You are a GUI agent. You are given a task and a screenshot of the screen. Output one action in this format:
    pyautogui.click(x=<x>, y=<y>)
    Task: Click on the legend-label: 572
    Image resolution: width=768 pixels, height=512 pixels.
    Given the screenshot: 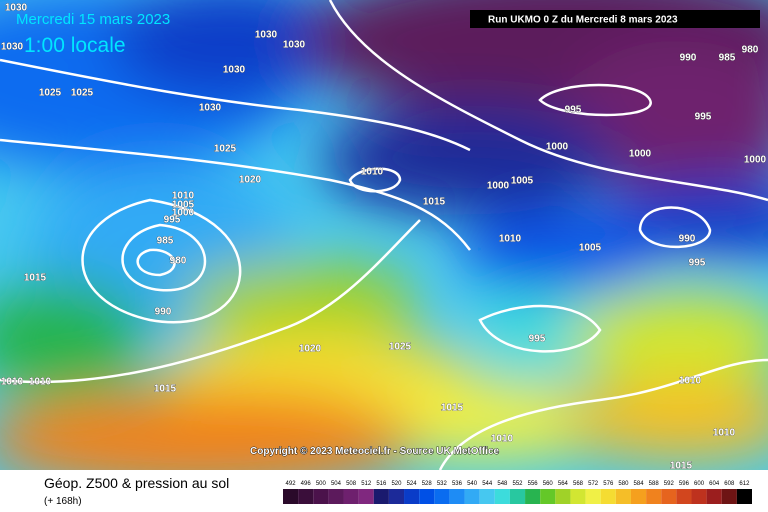 What is the action you would take?
    pyautogui.click(x=593, y=484)
    